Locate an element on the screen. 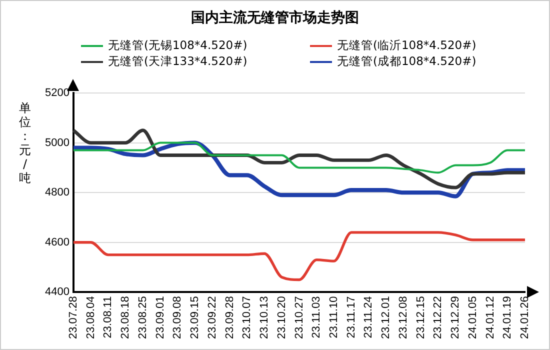  y-tick-label: 5000 is located at coordinates (57, 142).